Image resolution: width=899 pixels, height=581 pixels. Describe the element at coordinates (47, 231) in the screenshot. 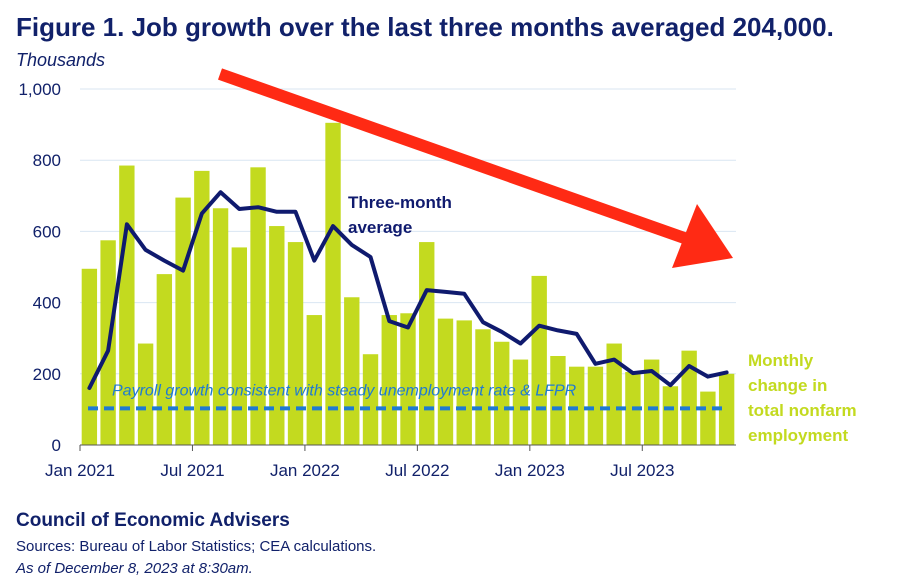

I see `y-tick-label: 600` at that location.